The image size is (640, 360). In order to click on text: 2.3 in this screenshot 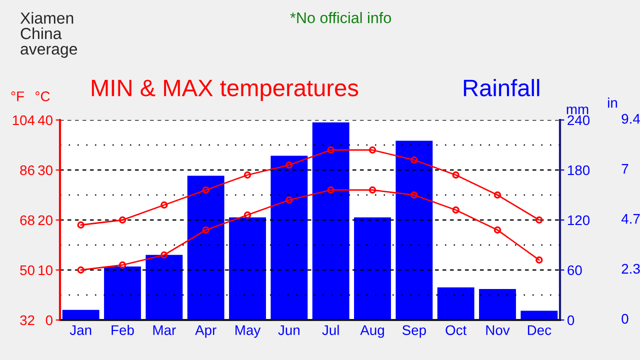, I will do `click(631, 269)`.